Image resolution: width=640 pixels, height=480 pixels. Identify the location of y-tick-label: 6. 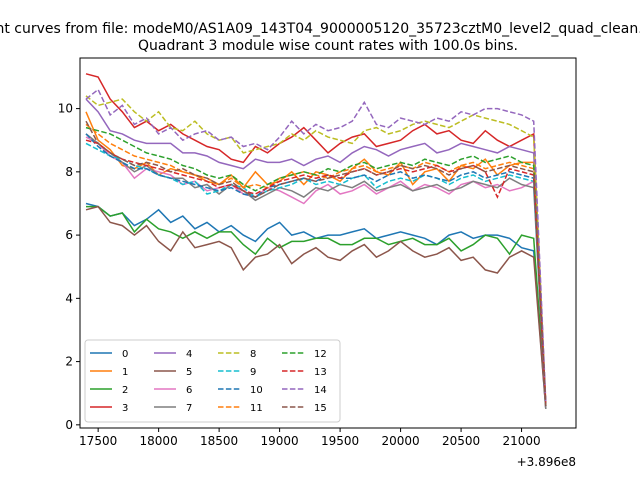
(69, 235).